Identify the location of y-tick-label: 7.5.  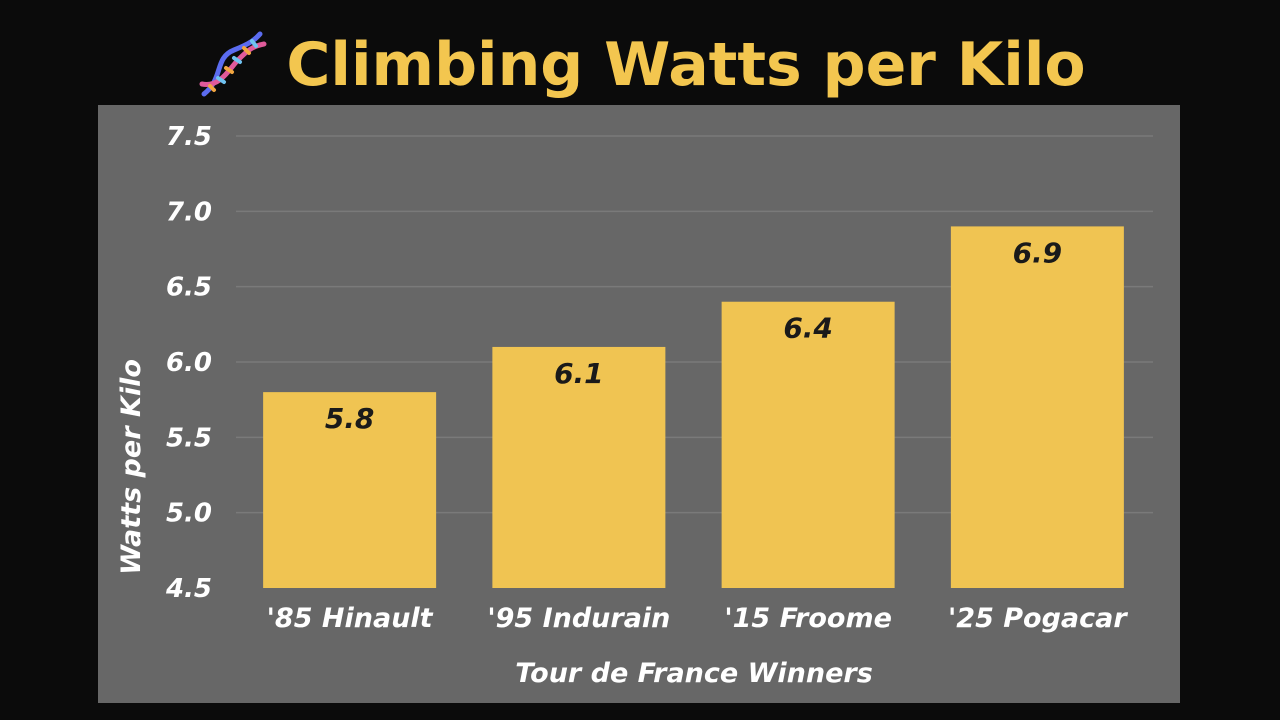
(189, 137).